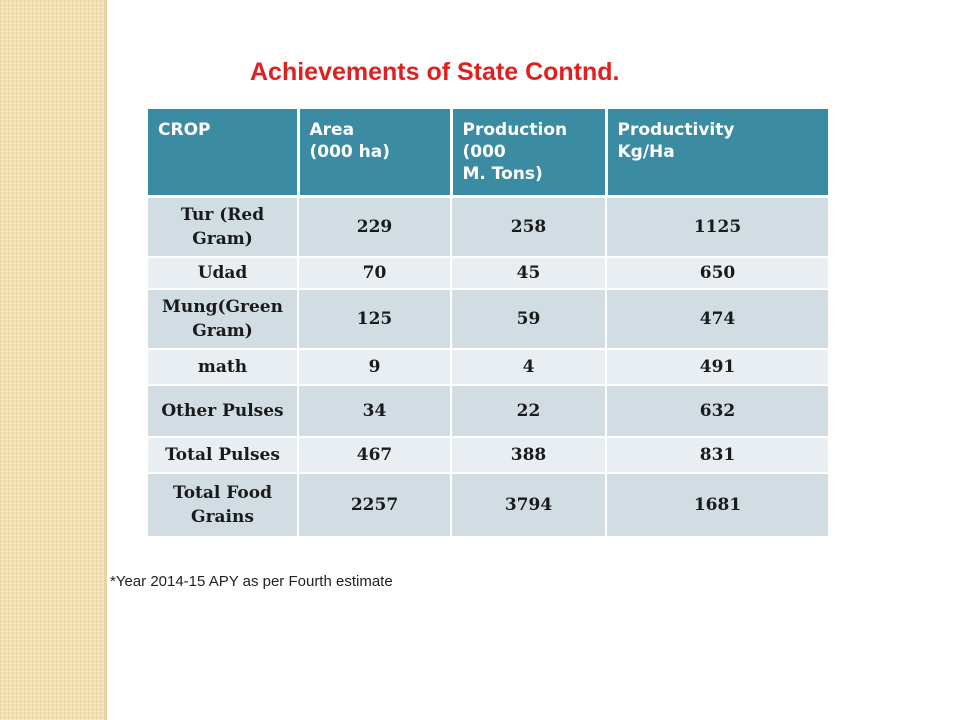  What do you see at coordinates (375, 227) in the screenshot?
I see `cell-area: 229` at bounding box center [375, 227].